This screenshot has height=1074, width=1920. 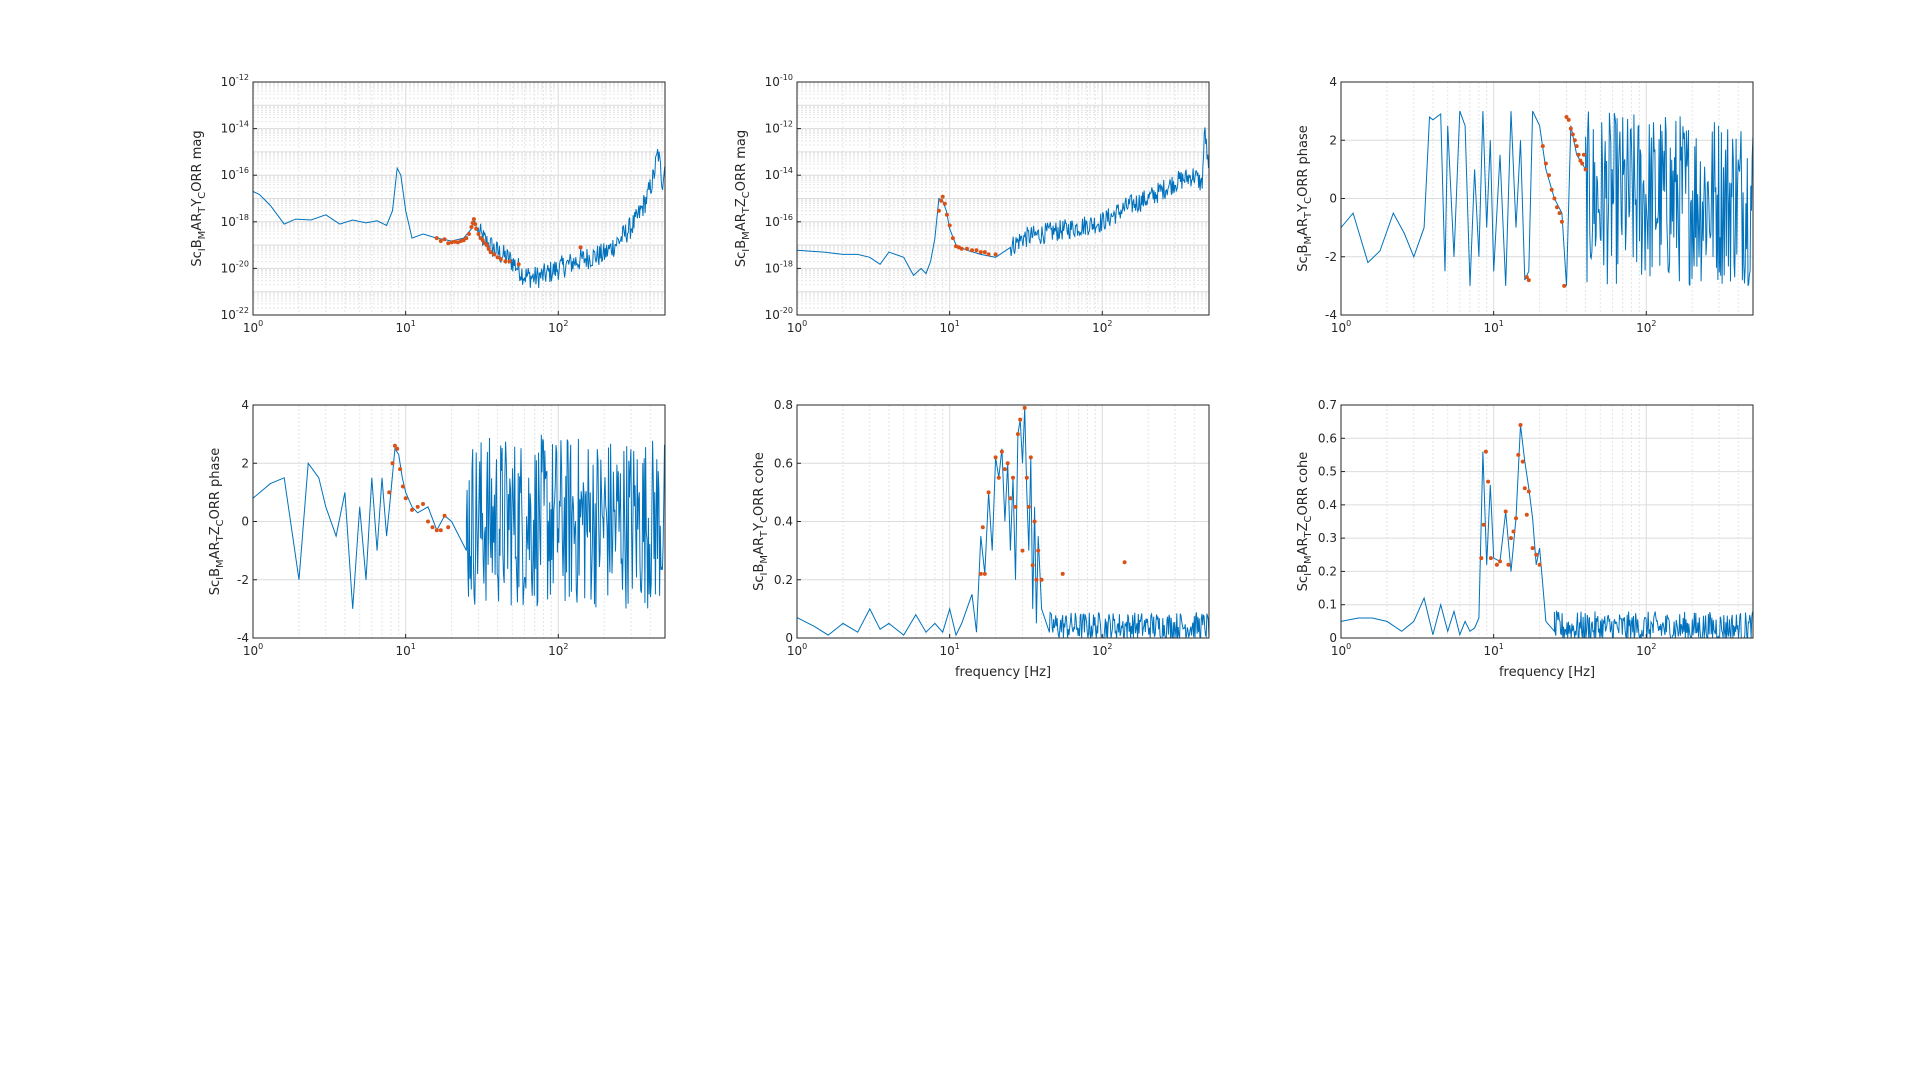 What do you see at coordinates (243, 638) in the screenshot?
I see `y-tick-label: -4` at bounding box center [243, 638].